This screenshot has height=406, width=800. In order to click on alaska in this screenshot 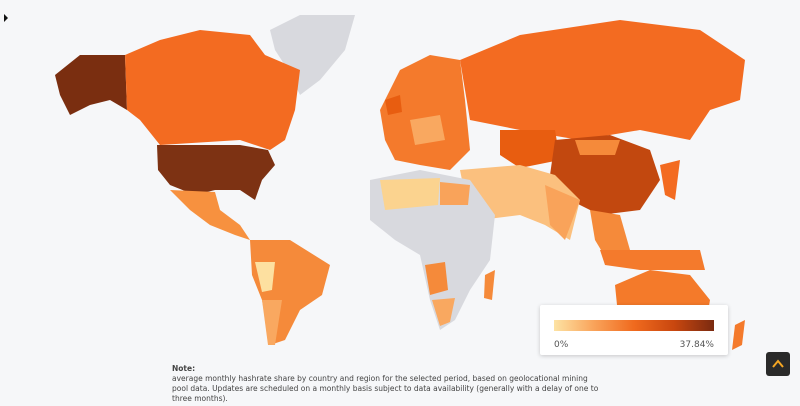, I will do `click(91, 85)`.